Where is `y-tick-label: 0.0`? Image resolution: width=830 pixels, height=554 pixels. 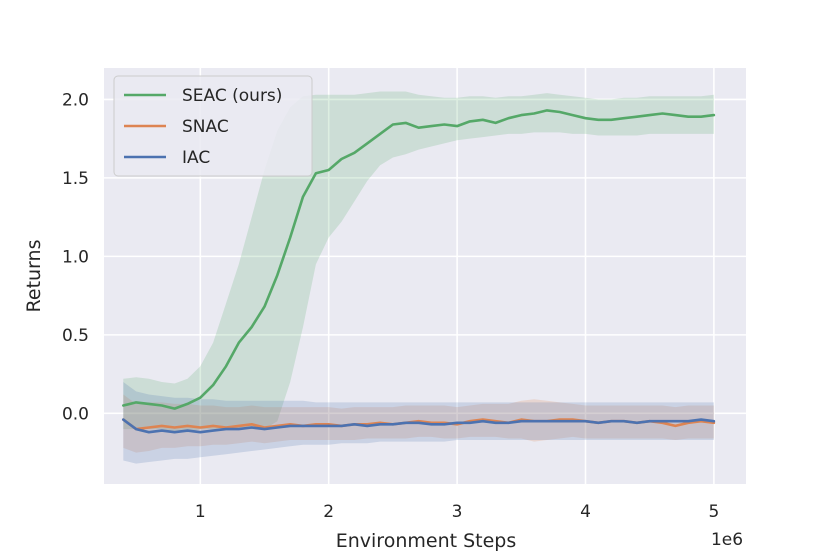
y-tick-label: 0.0 is located at coordinates (75, 414).